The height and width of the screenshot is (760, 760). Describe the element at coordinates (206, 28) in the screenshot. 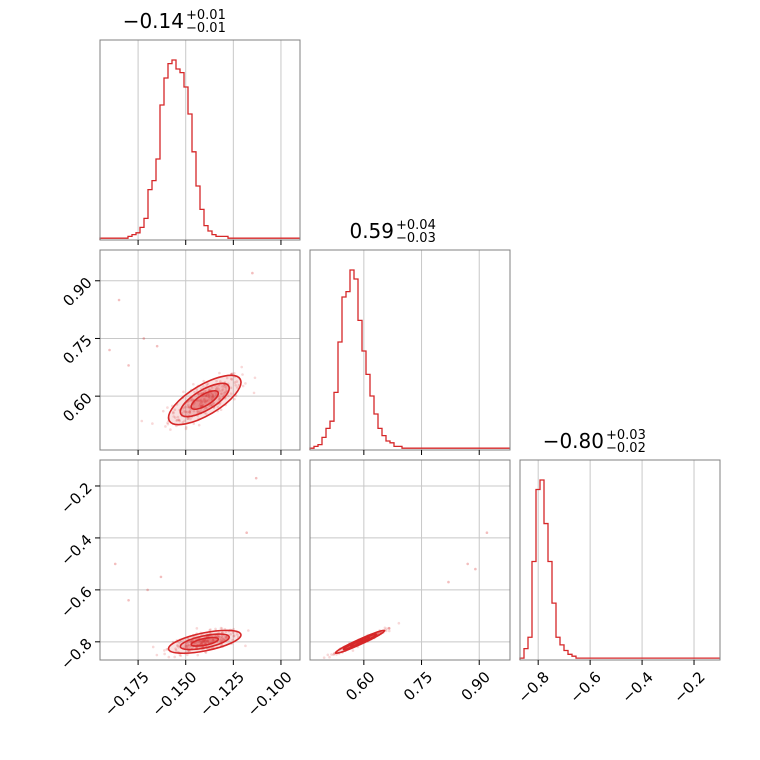

I see `param-title-minus-0: −0.01` at that location.